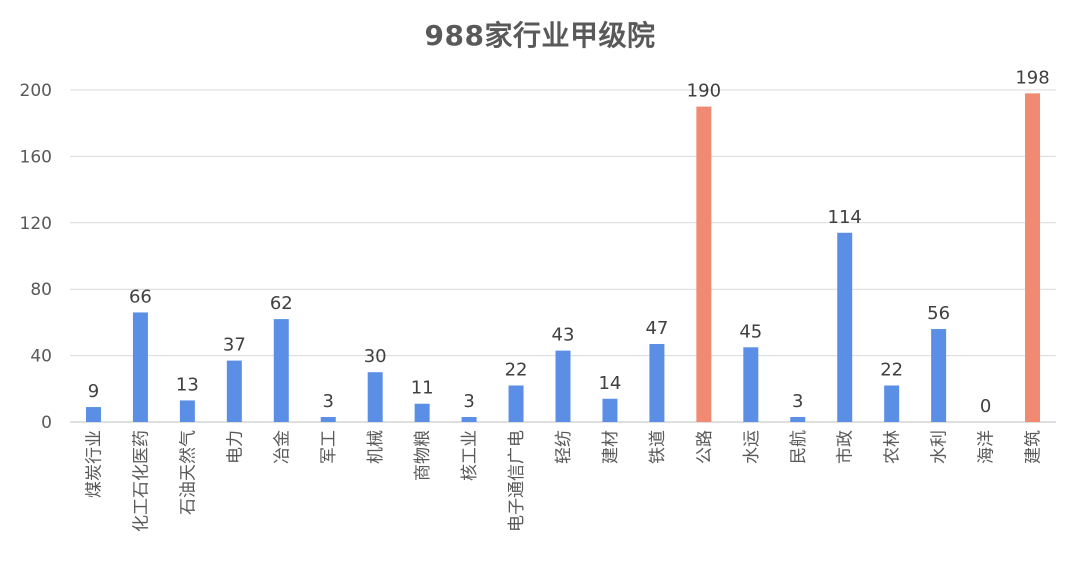 Image resolution: width=1080 pixels, height=580 pixels. What do you see at coordinates (234, 345) in the screenshot?
I see `data-label: 37` at bounding box center [234, 345].